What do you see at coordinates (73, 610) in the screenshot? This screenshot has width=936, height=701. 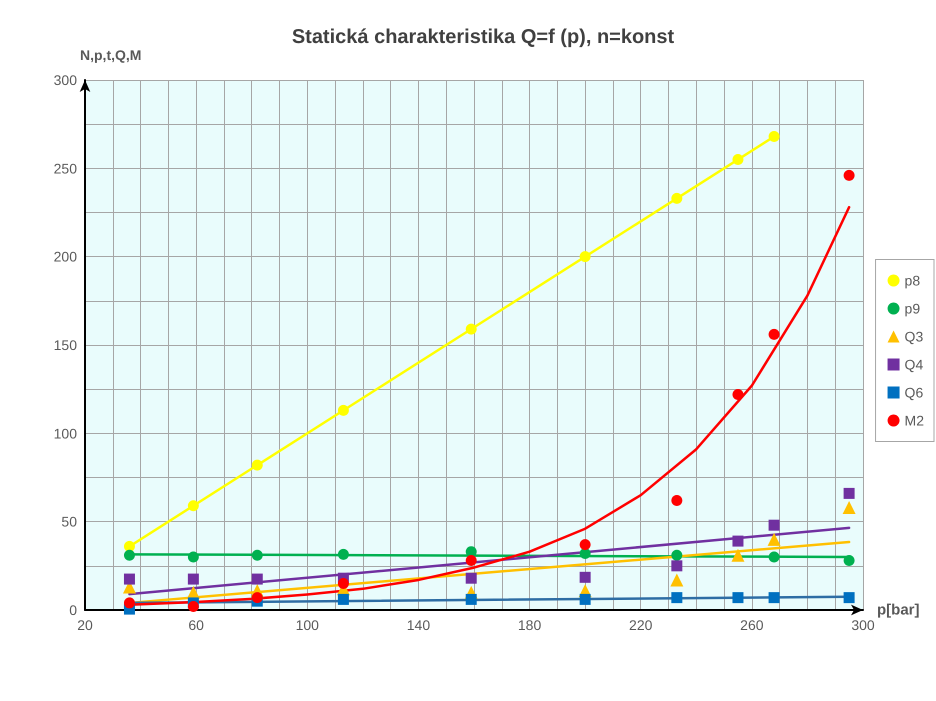 I see `y-tick-label: 0` at bounding box center [73, 610].